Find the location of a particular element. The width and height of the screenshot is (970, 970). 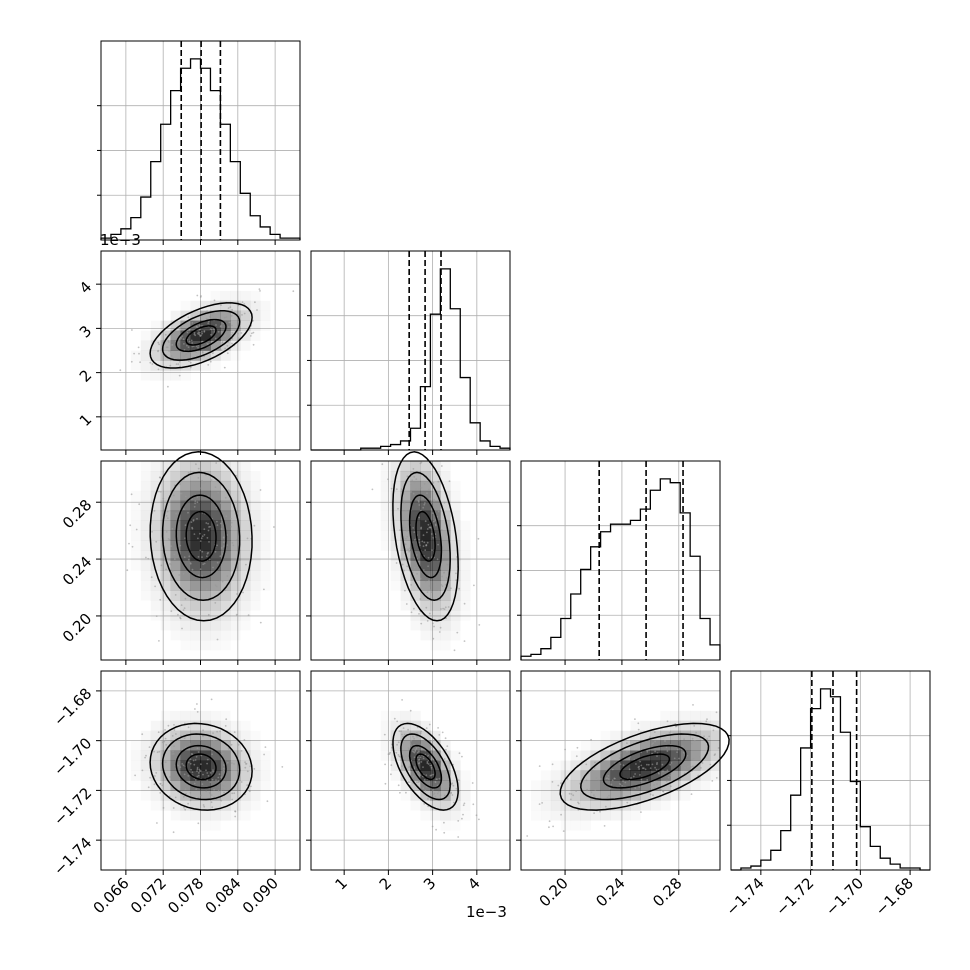

x-tick-label: 0.072 is located at coordinates (148, 895).